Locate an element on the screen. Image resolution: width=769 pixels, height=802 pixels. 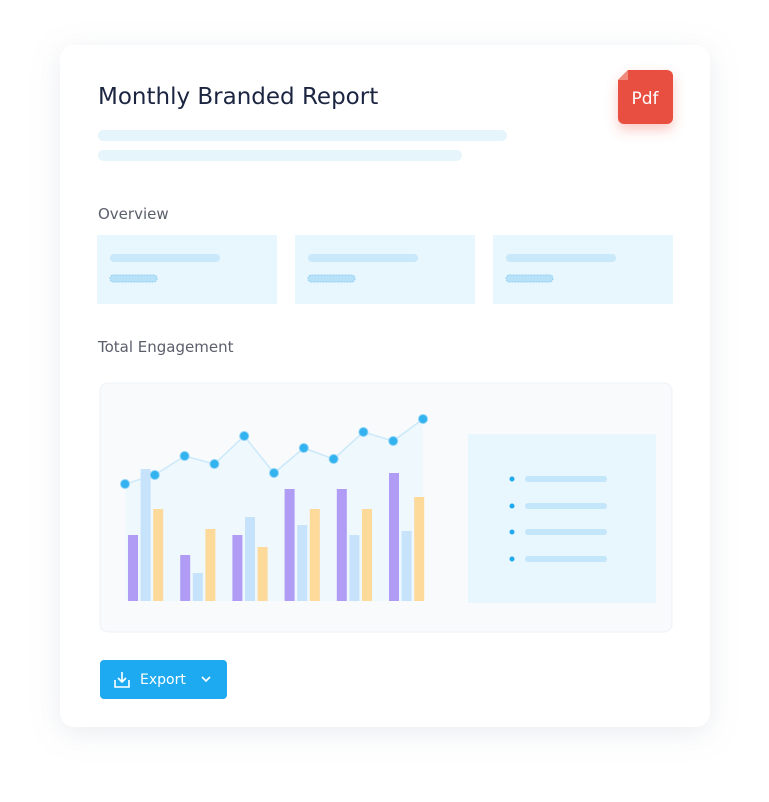
line-area is located at coordinates (274, 510).